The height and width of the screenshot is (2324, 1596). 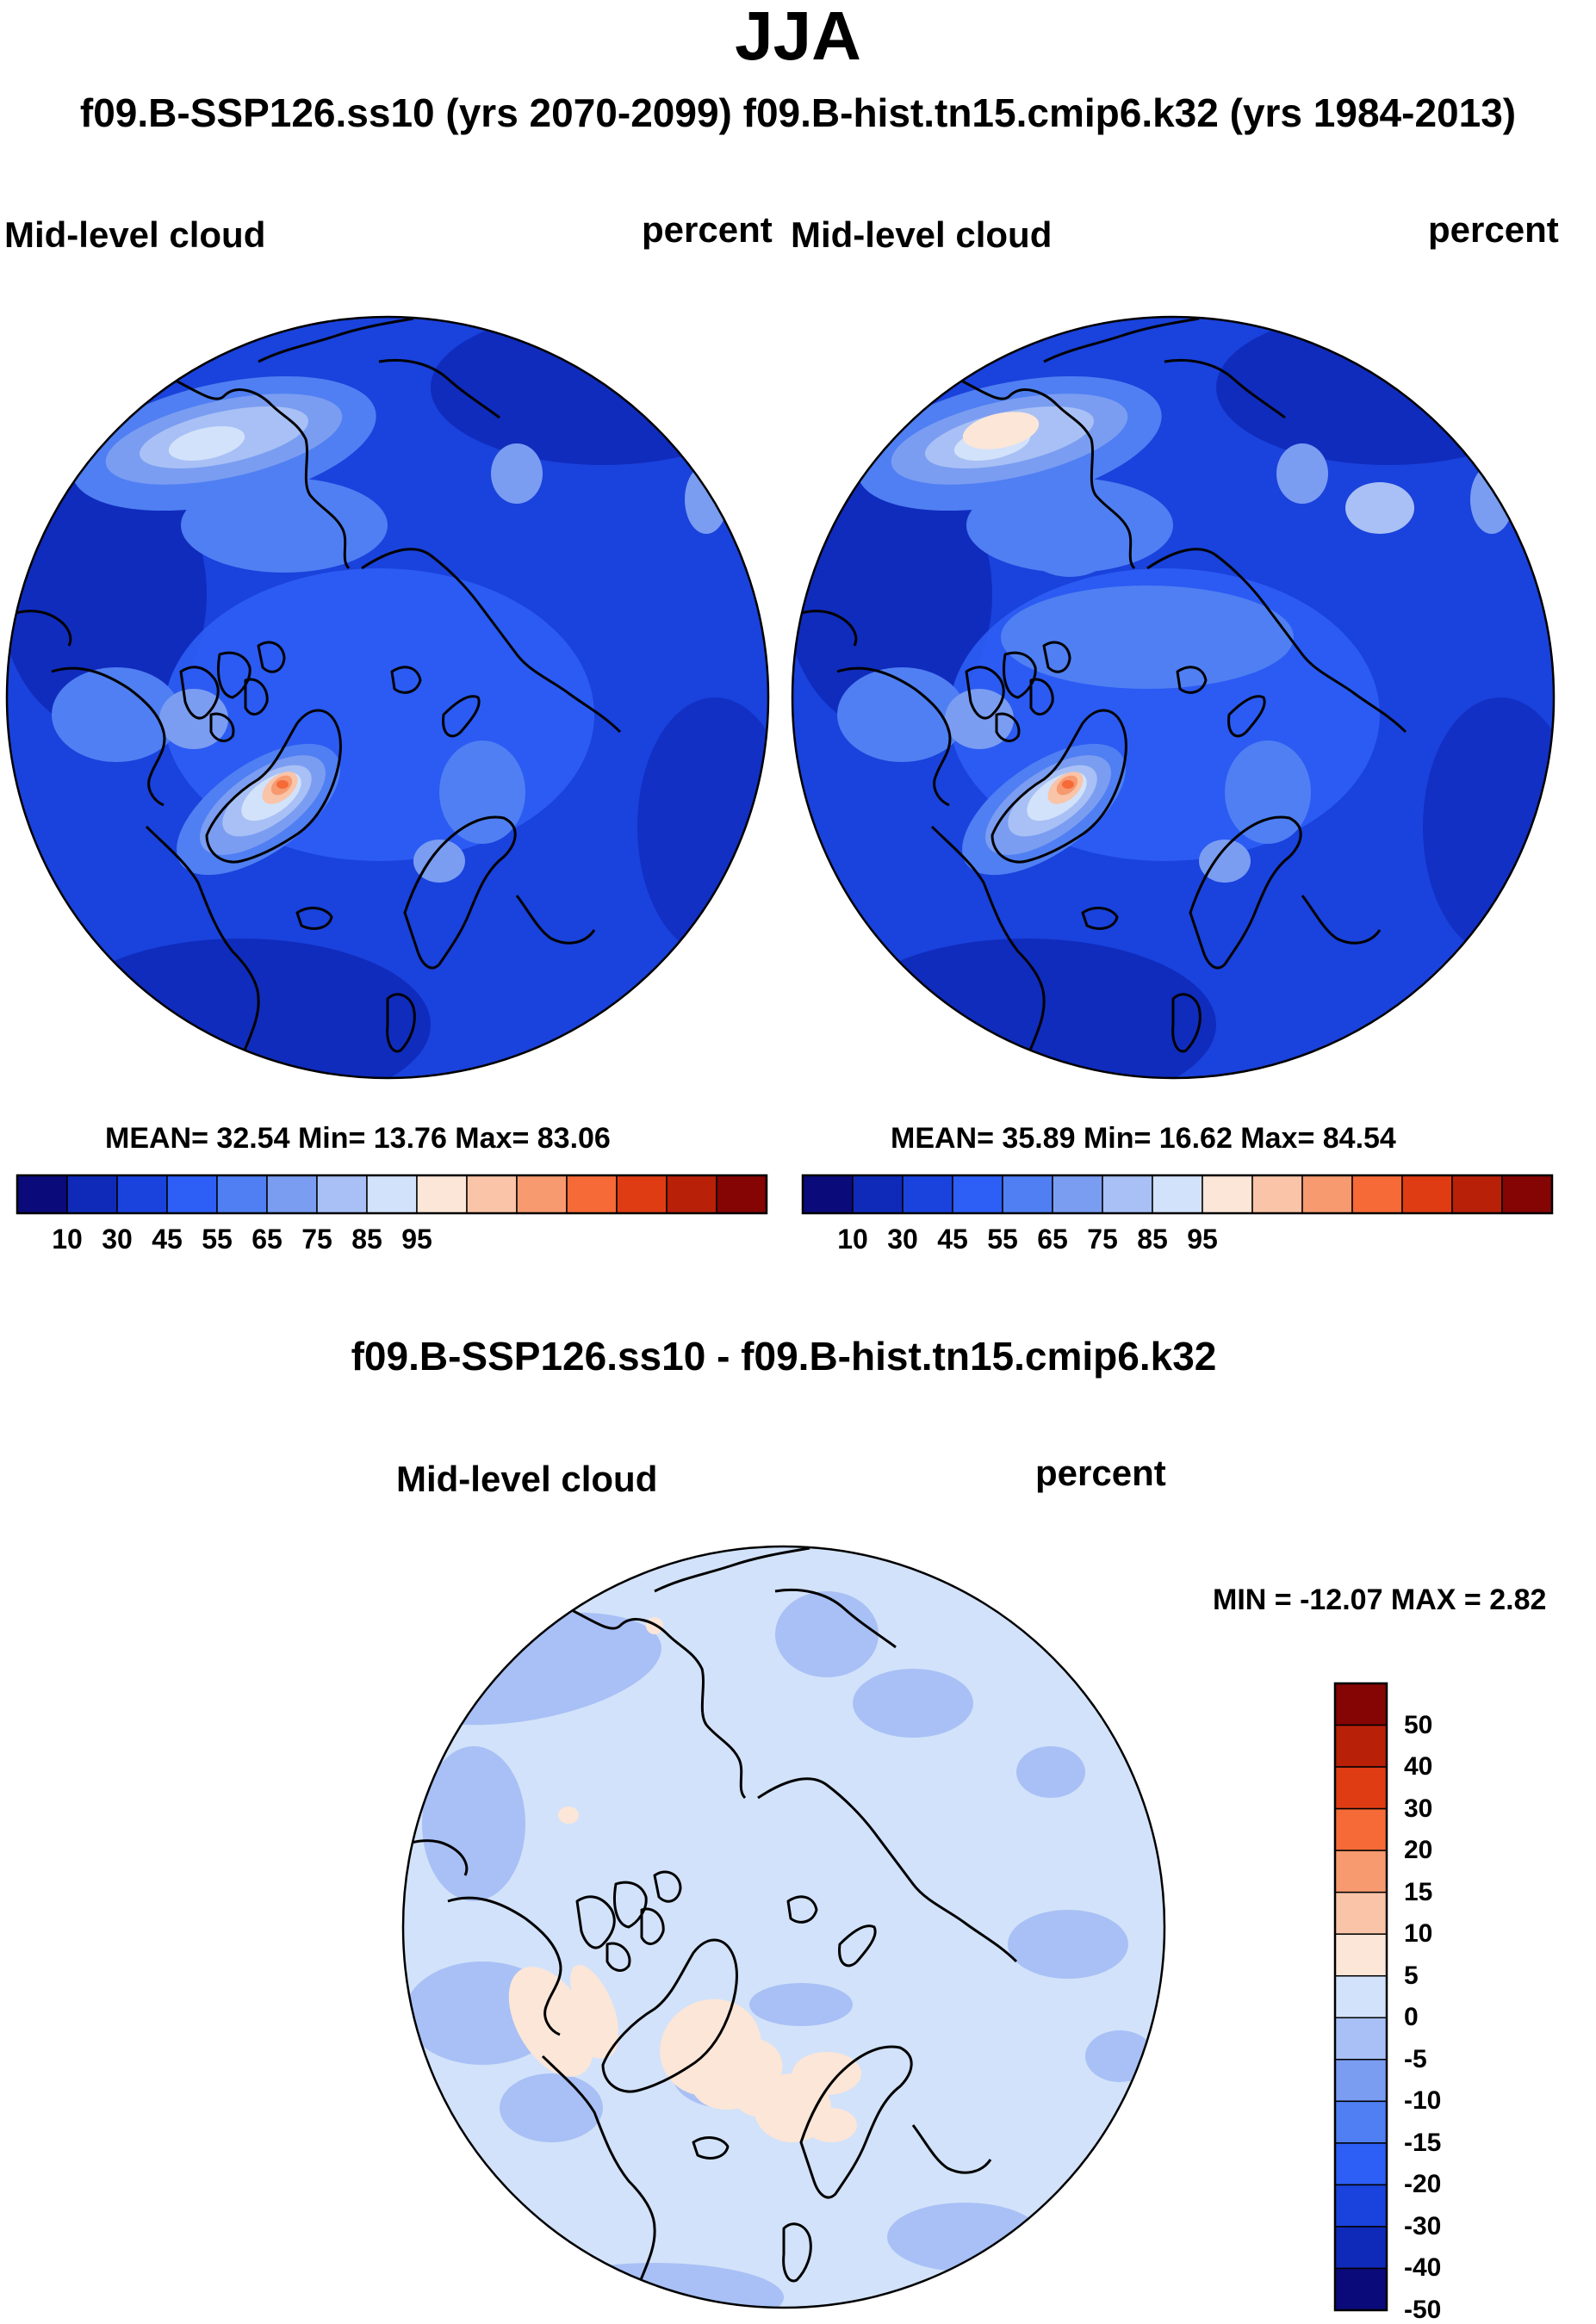 I want to click on colorbar-tick-label: 65, so click(x=1052, y=1240).